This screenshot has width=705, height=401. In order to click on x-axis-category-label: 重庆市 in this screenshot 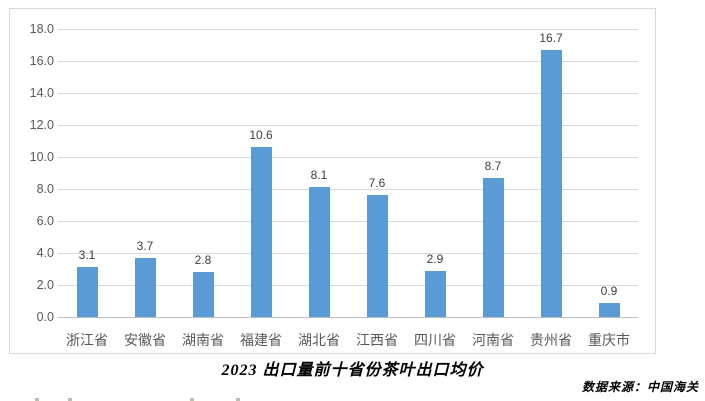, I will do `click(609, 340)`.